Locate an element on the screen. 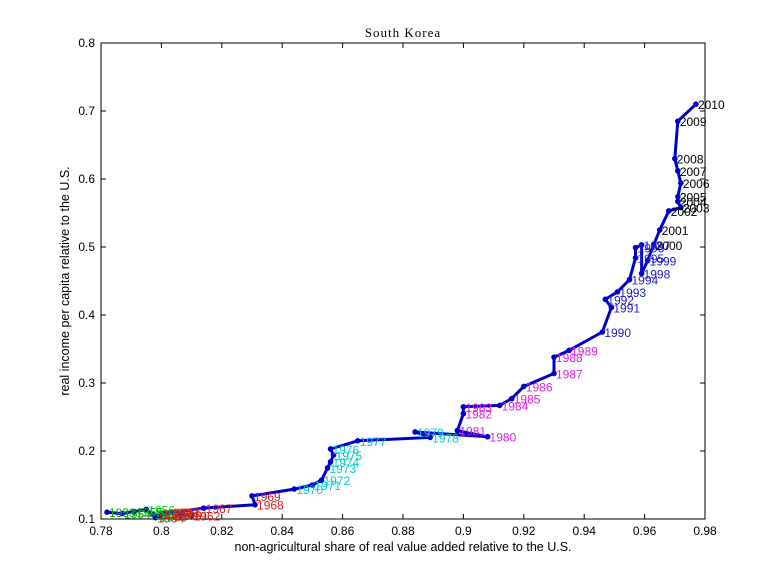  data-point-1996 is located at coordinates (635, 247).